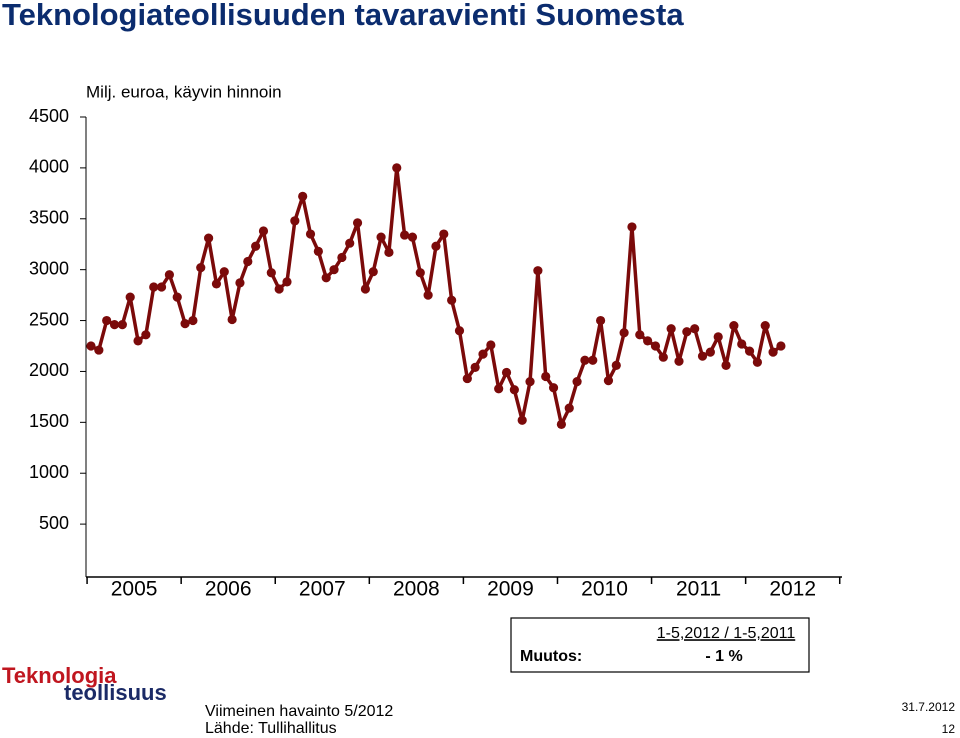  I want to click on footer-date: 31.7.2012, so click(929, 707).